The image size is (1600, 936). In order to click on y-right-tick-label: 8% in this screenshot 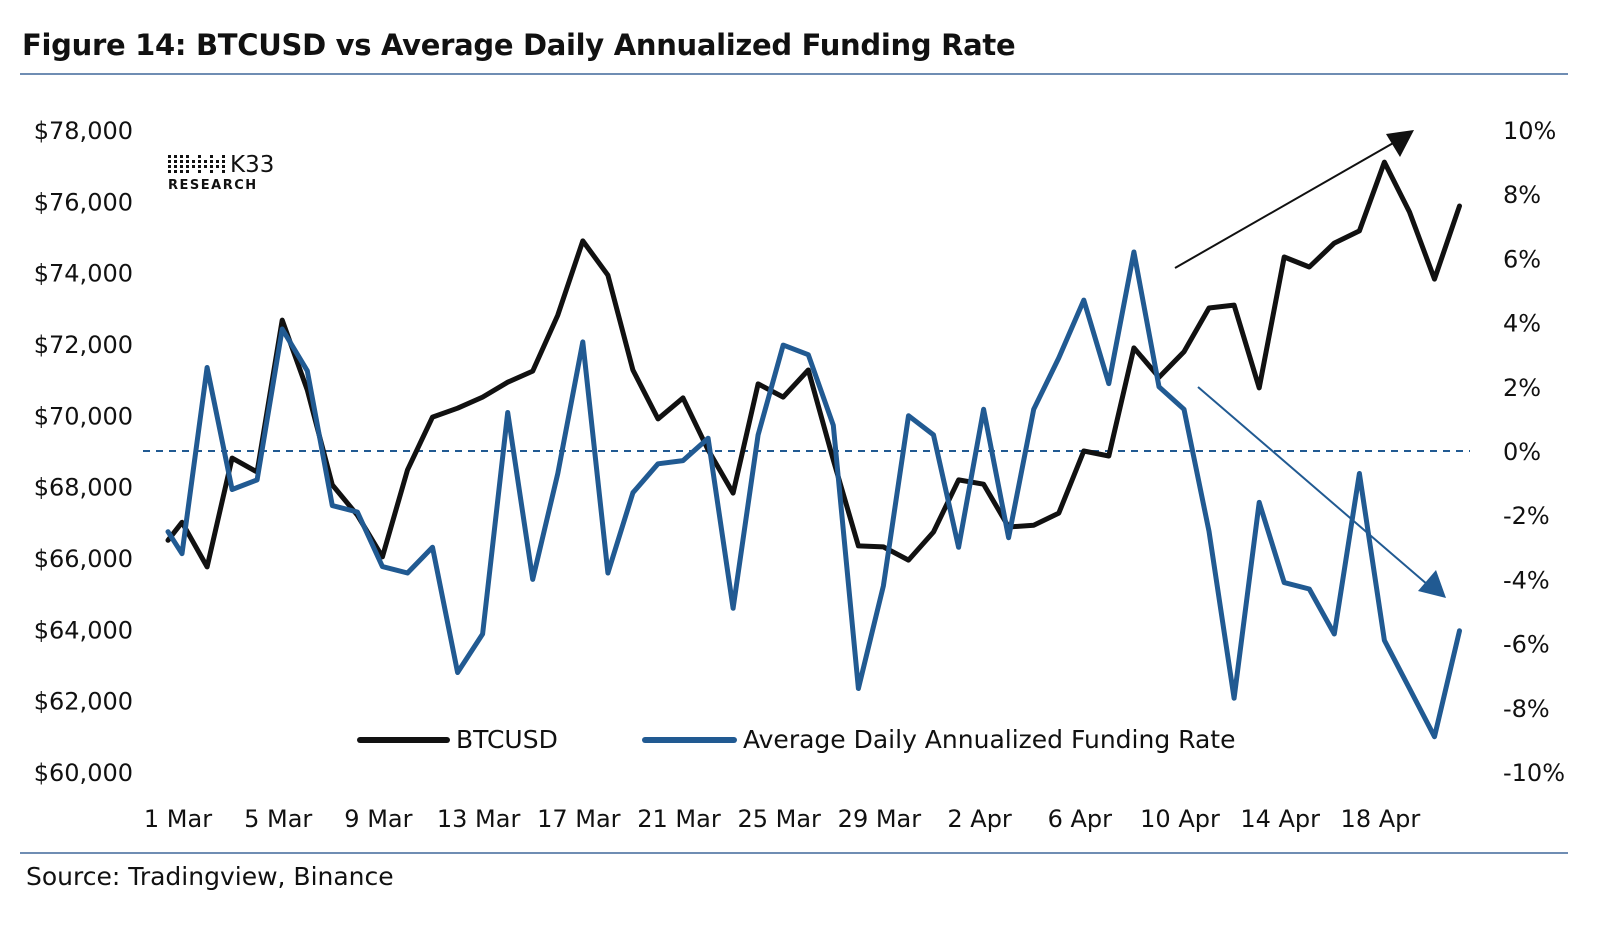, I will do `click(1522, 195)`.